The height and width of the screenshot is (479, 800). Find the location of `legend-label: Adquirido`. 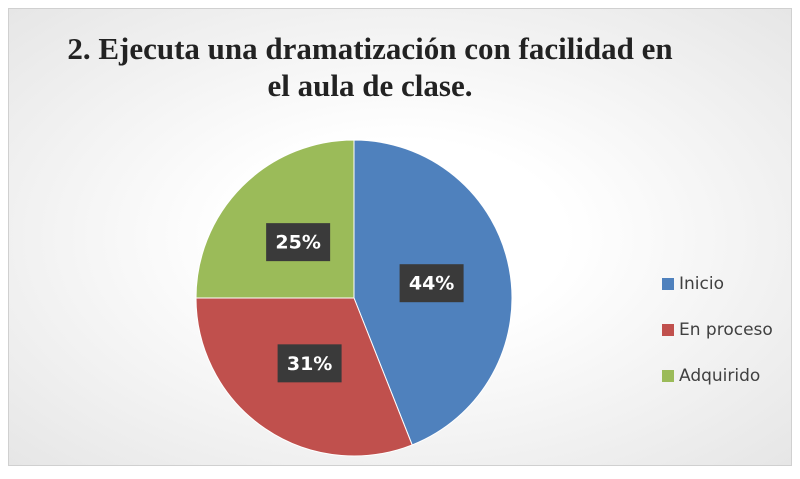

legend-label: Adquirido is located at coordinates (719, 376).